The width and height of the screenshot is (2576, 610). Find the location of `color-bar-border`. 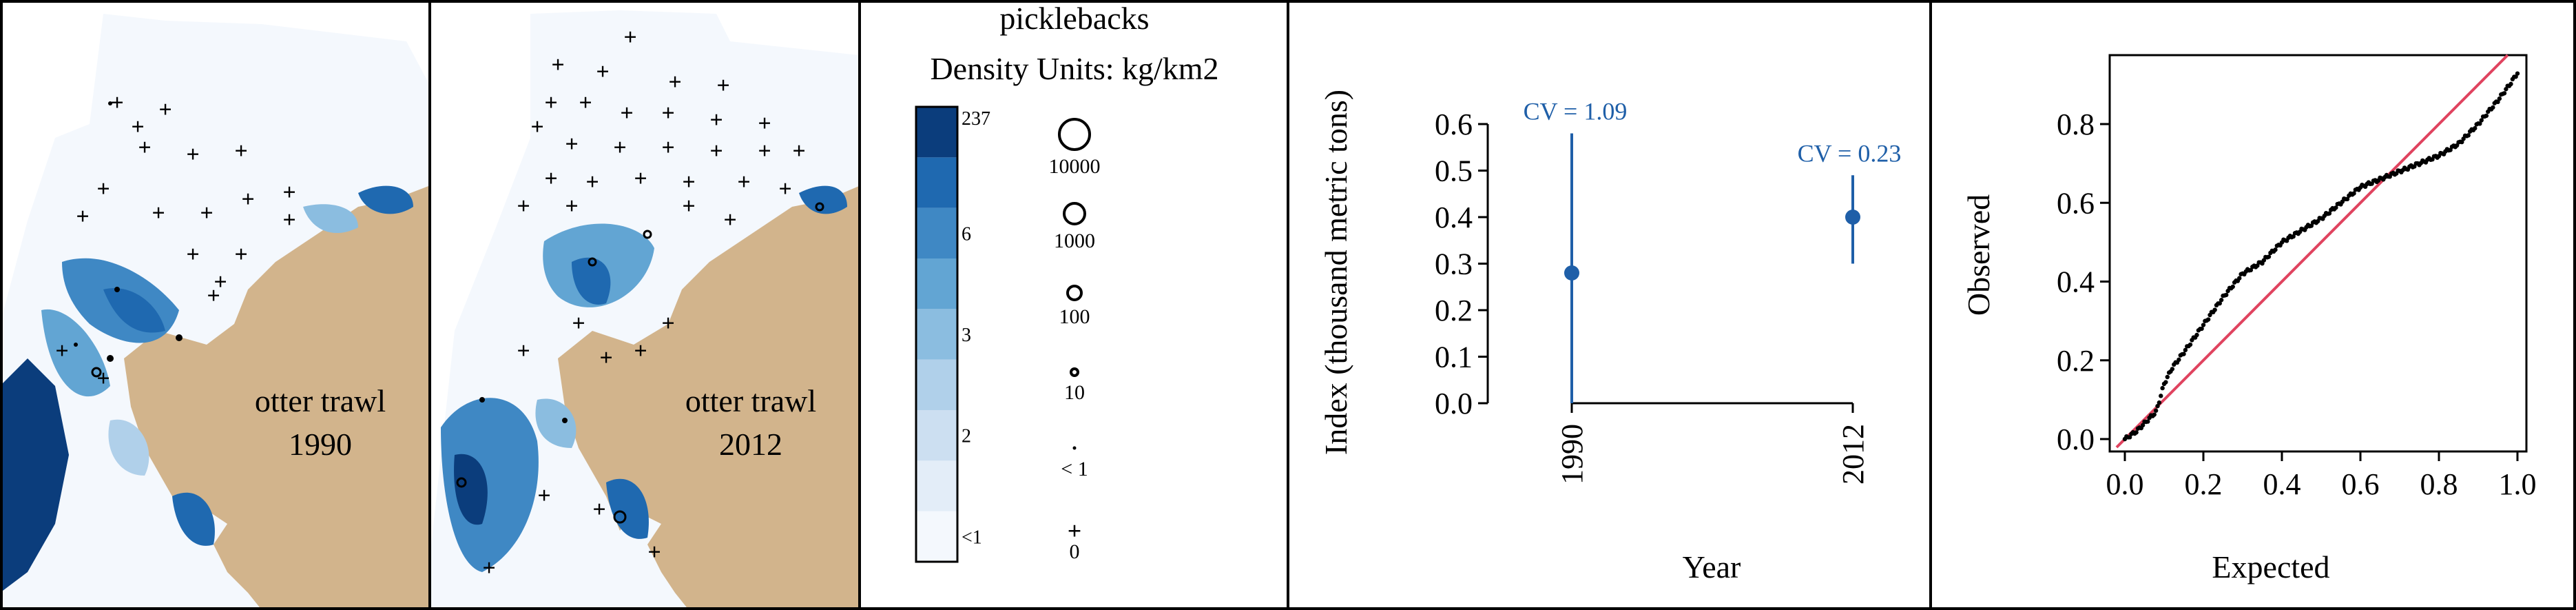

color-bar-border is located at coordinates (937, 334).